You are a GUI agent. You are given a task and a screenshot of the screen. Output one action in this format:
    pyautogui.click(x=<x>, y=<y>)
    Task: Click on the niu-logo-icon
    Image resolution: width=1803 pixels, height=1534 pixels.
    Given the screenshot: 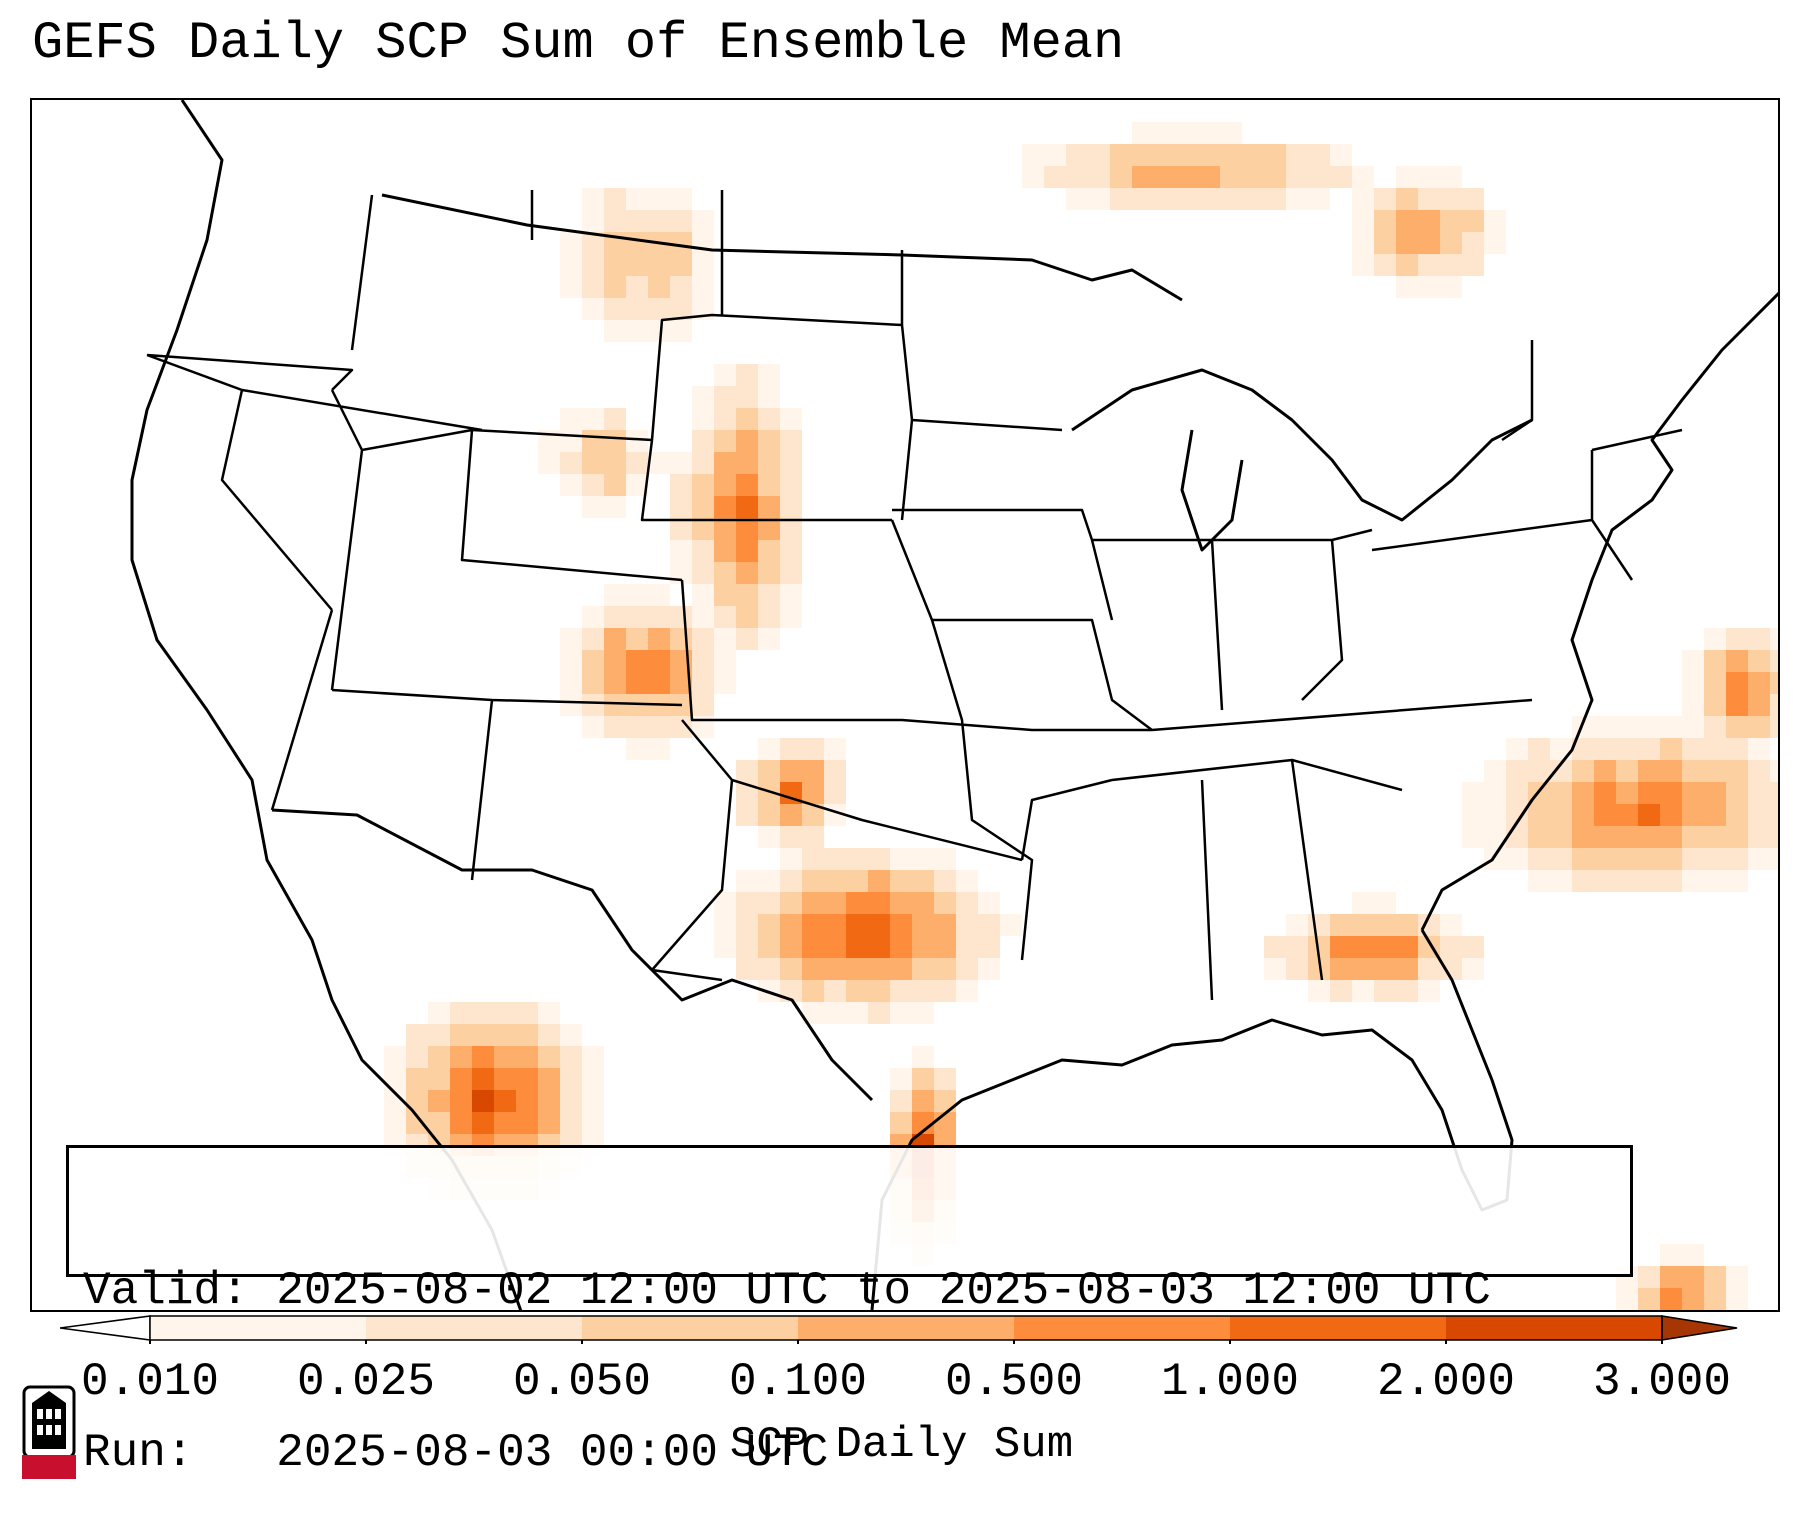 What is the action you would take?
    pyautogui.click(x=49, y=1432)
    